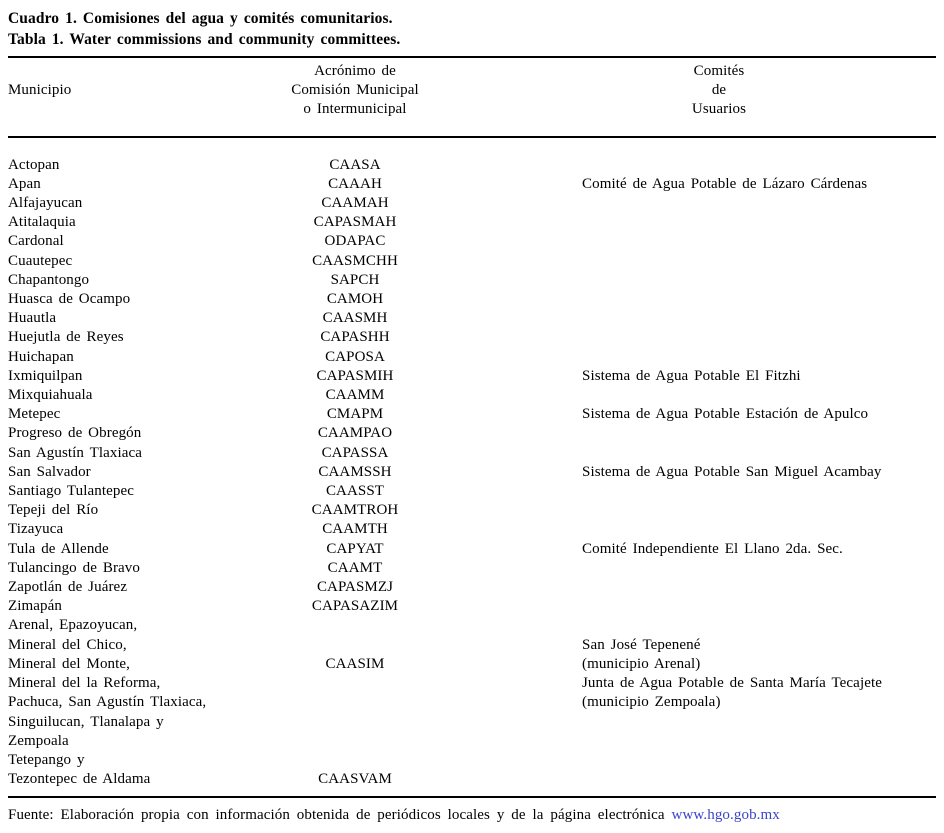 This screenshot has height=833, width=944. I want to click on cell-municipio: Tetepango y, so click(46, 759).